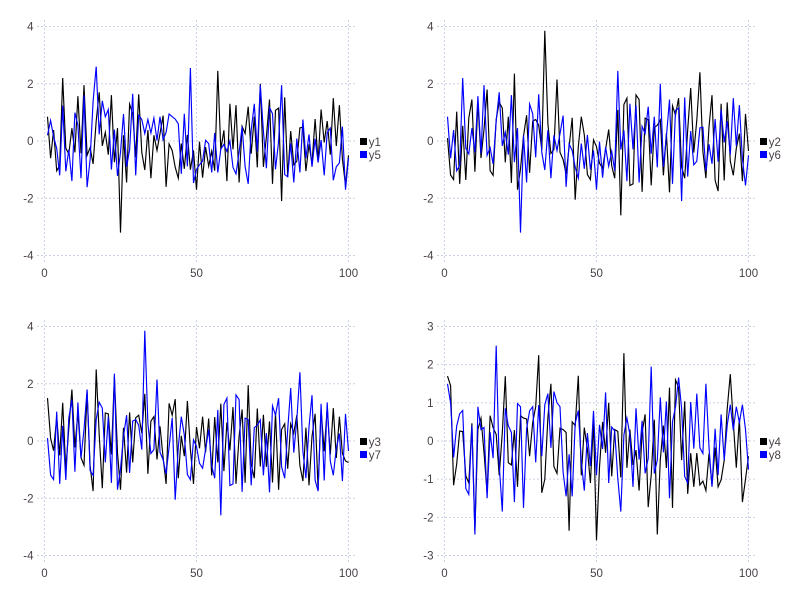 Image resolution: width=800 pixels, height=600 pixels. What do you see at coordinates (430, 328) in the screenshot?
I see `svg-text: 3` at bounding box center [430, 328].